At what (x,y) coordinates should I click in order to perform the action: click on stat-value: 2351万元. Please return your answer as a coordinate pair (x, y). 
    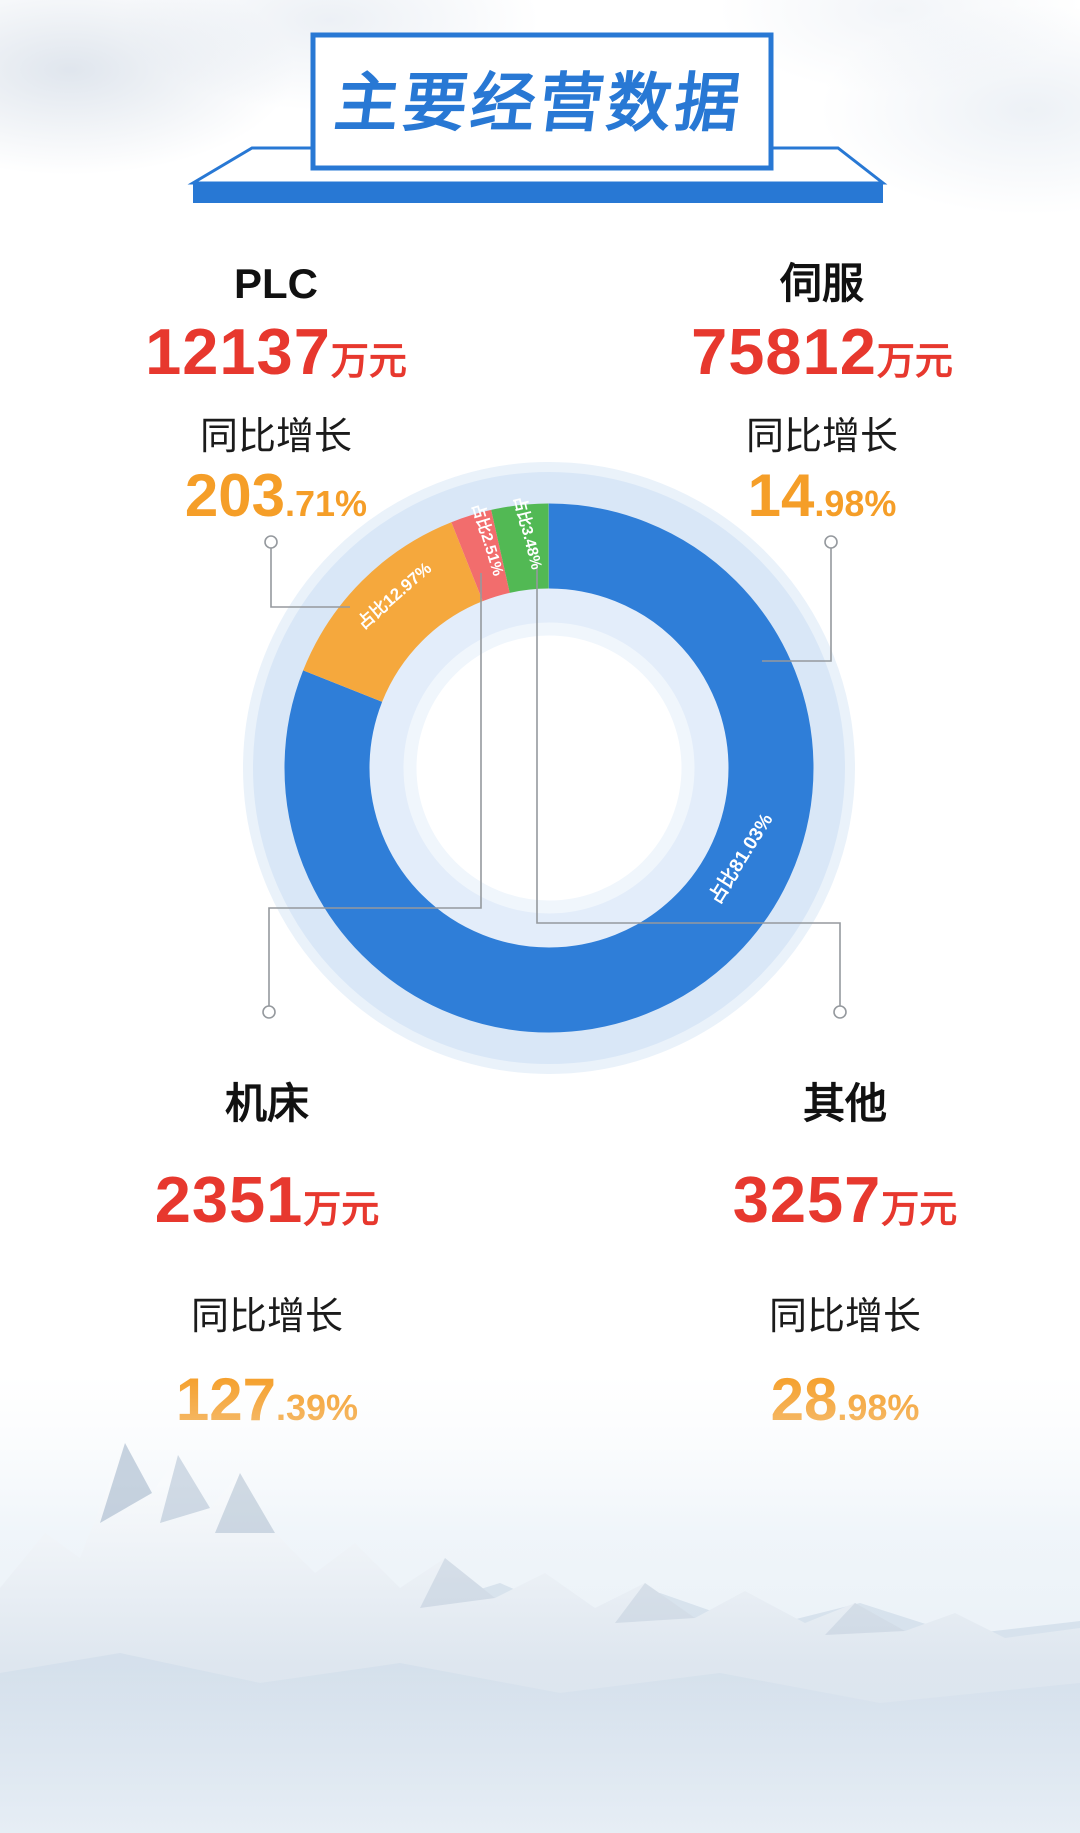
    Looking at the image, I should click on (267, 1209).